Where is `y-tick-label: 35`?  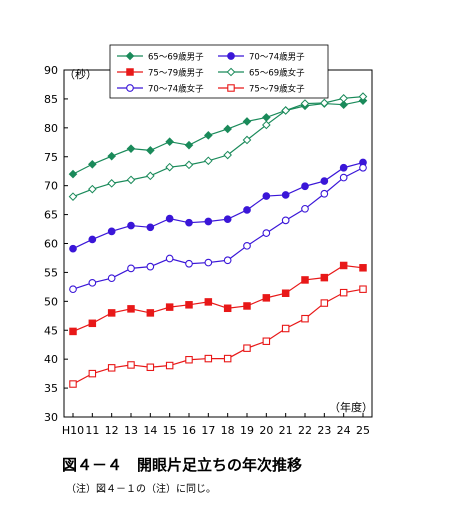
y-tick-label: 35 is located at coordinates (51, 388).